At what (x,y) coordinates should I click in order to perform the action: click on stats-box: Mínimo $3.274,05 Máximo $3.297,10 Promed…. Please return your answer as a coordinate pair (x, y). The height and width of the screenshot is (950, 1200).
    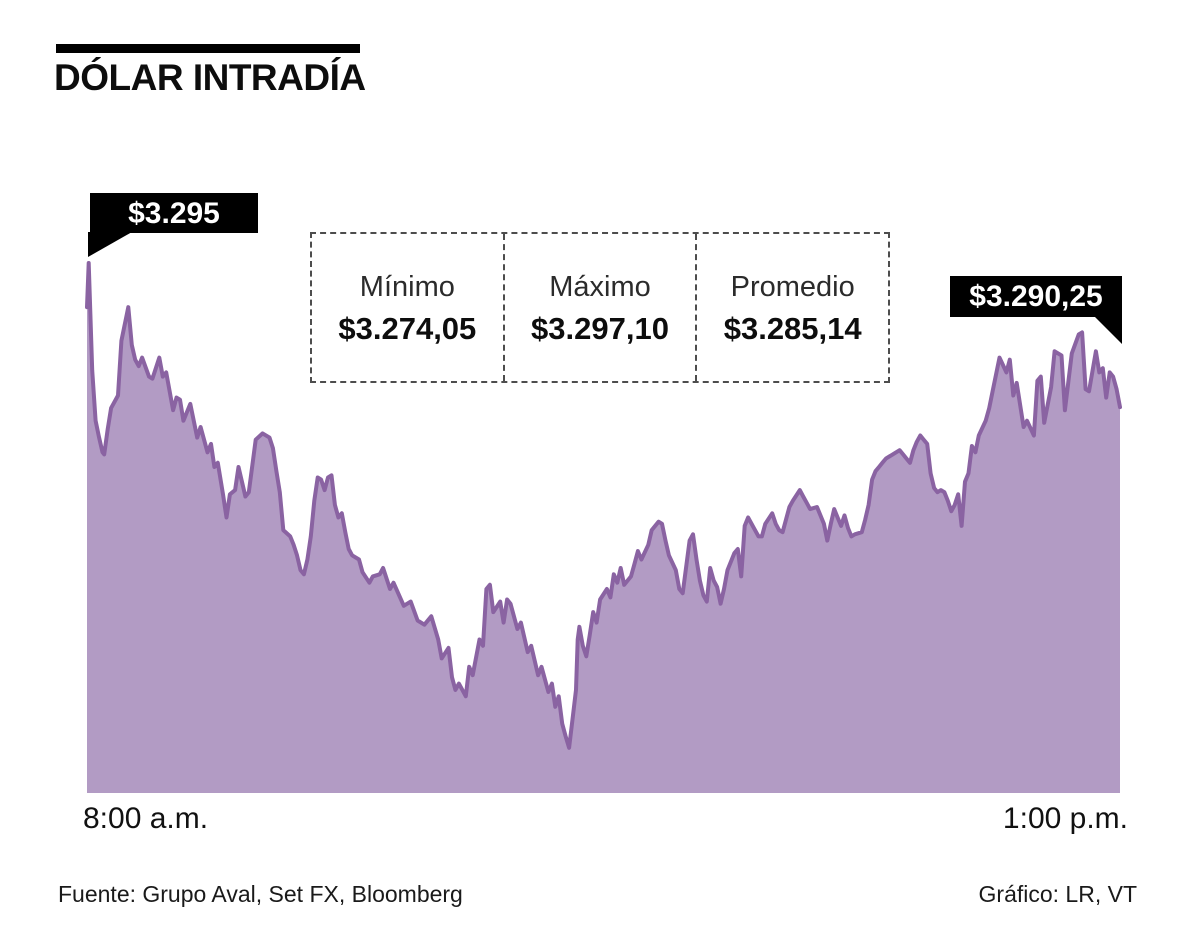
    Looking at the image, I should click on (600, 307).